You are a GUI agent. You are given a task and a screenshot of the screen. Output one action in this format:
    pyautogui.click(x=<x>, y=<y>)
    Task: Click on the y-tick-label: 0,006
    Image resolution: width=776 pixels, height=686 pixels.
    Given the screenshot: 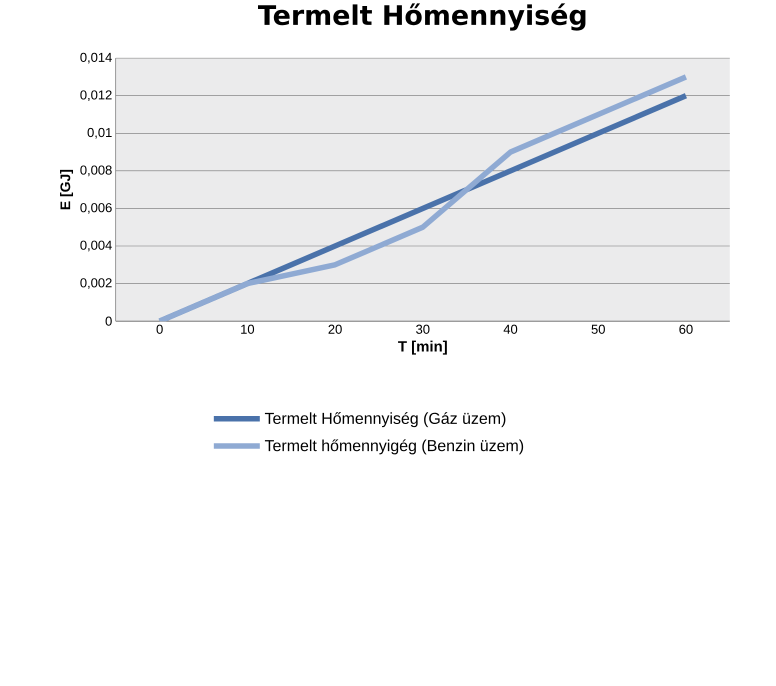 What is the action you would take?
    pyautogui.click(x=96, y=208)
    